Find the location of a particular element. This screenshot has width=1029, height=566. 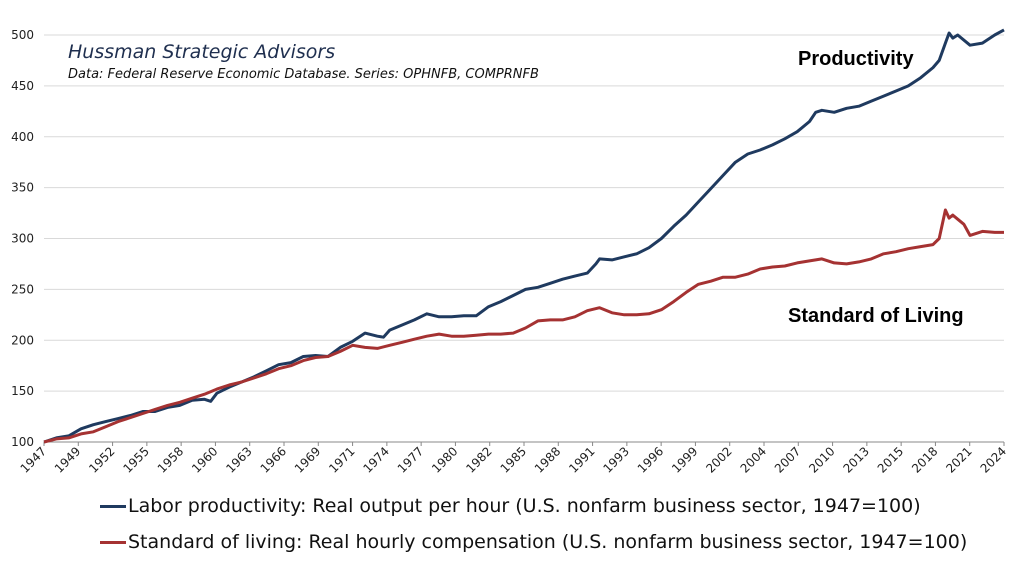

y-tick-label: 200 is located at coordinates (22, 340).